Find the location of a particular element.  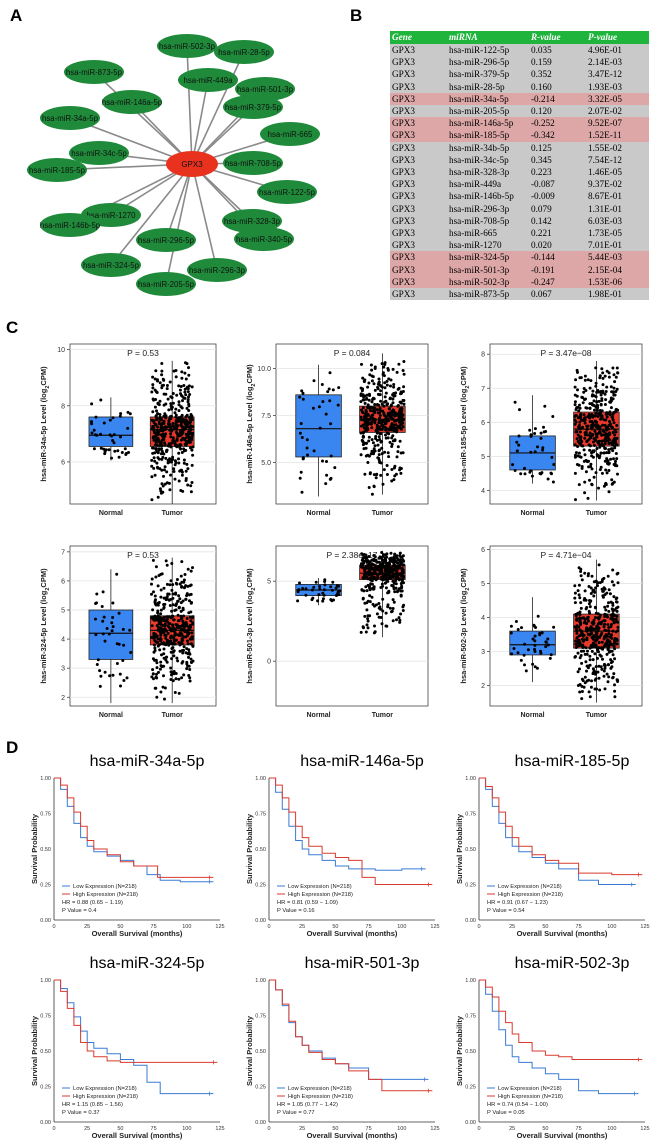

node-label: hsa-miR-296-5p is located at coordinates (166, 240).